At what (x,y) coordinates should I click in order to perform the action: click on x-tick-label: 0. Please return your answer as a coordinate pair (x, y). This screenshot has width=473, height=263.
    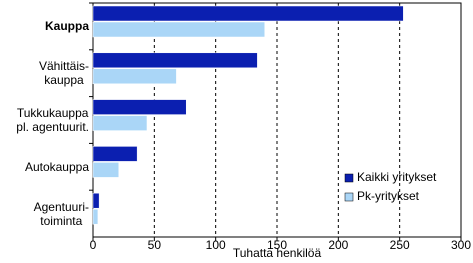
    Looking at the image, I should click on (93, 245).